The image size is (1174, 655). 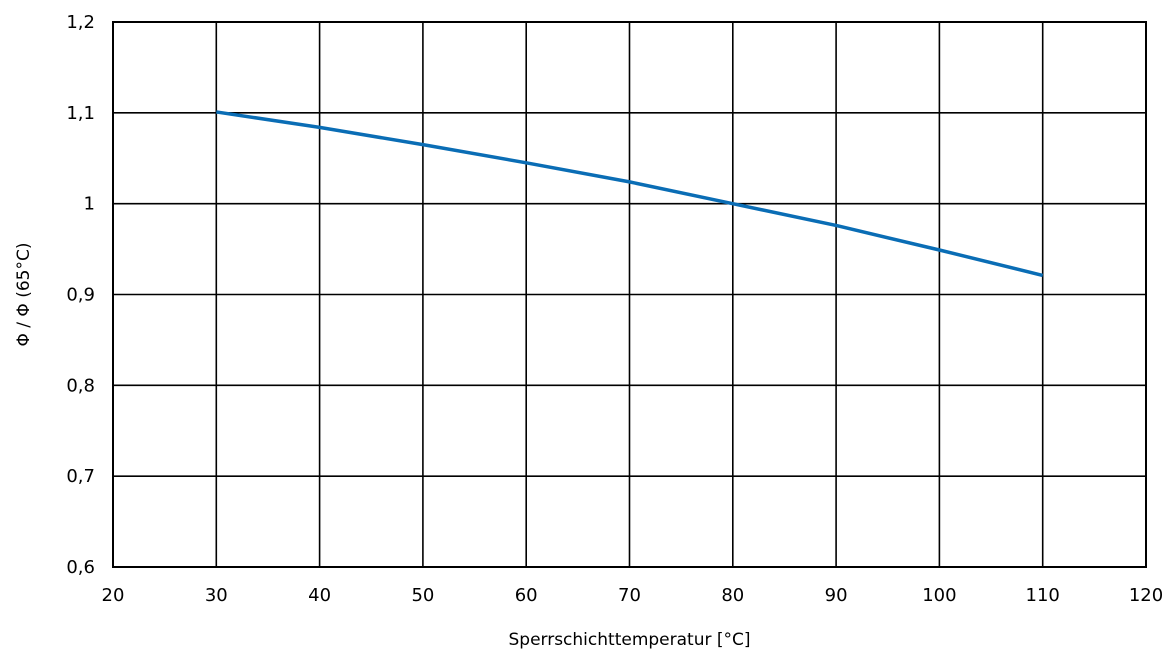 I want to click on y-tick-labels: 0,6 0,7 0,8 0,9 1 1,1 1,2, so click(x=80, y=295).